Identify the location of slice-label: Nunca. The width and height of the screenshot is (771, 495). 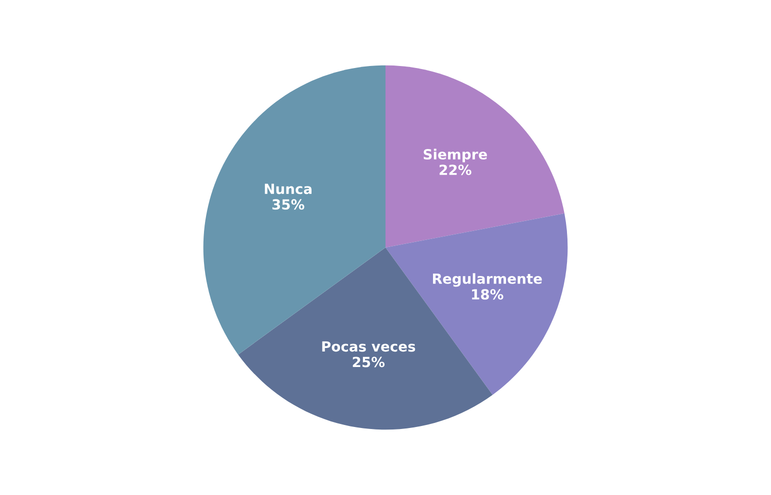
(288, 189).